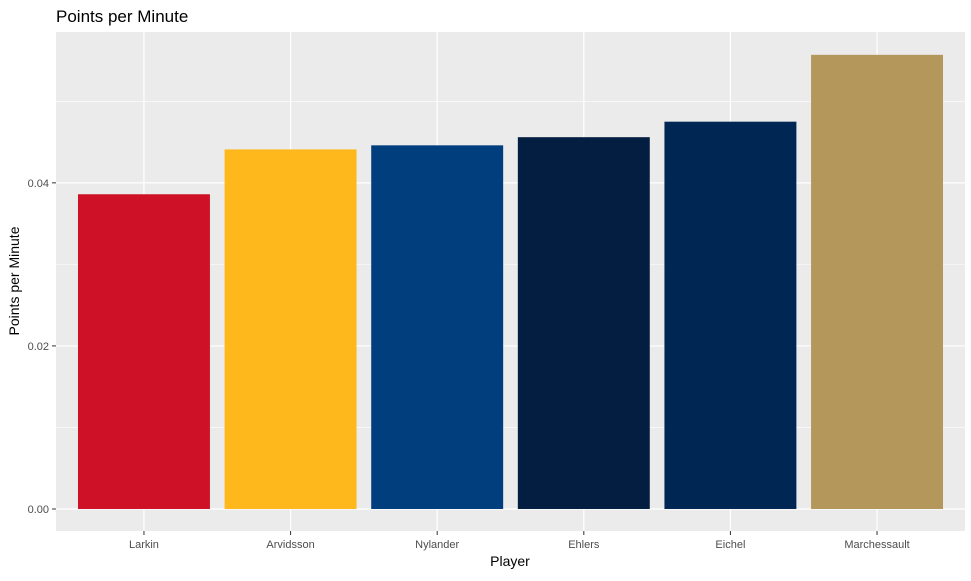  What do you see at coordinates (730, 315) in the screenshot?
I see `bar-eichel` at bounding box center [730, 315].